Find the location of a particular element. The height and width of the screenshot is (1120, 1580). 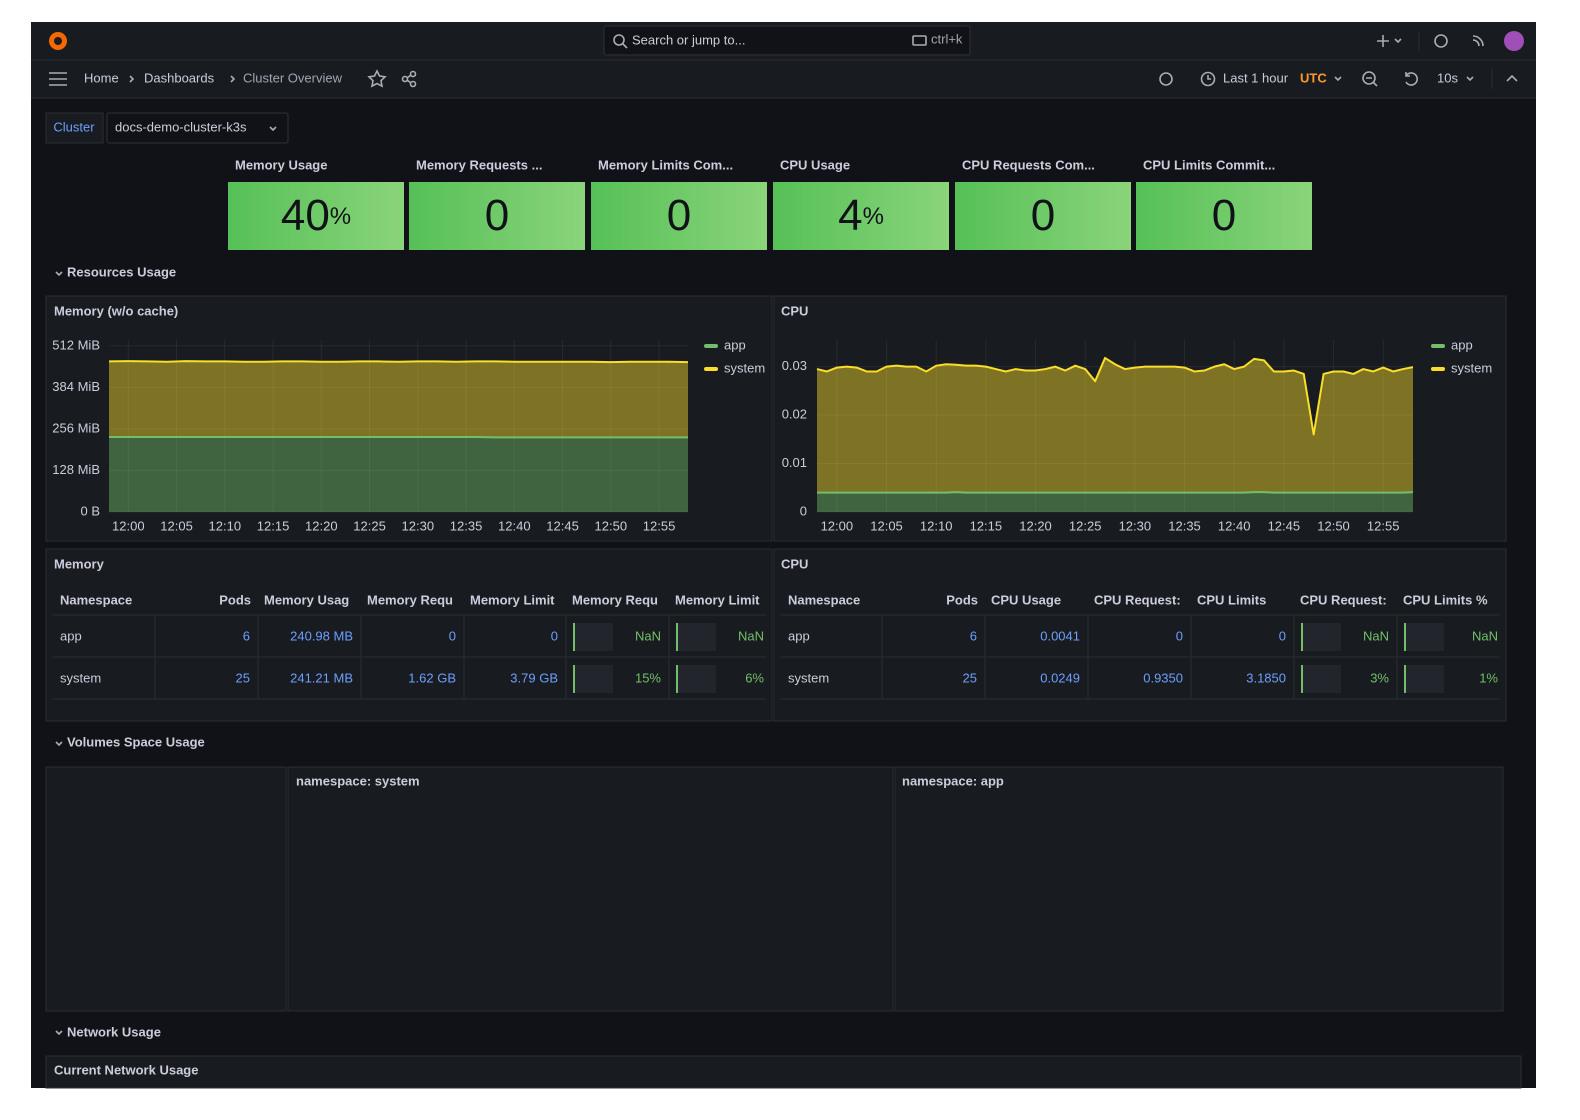

menu-icon is located at coordinates (58, 79).